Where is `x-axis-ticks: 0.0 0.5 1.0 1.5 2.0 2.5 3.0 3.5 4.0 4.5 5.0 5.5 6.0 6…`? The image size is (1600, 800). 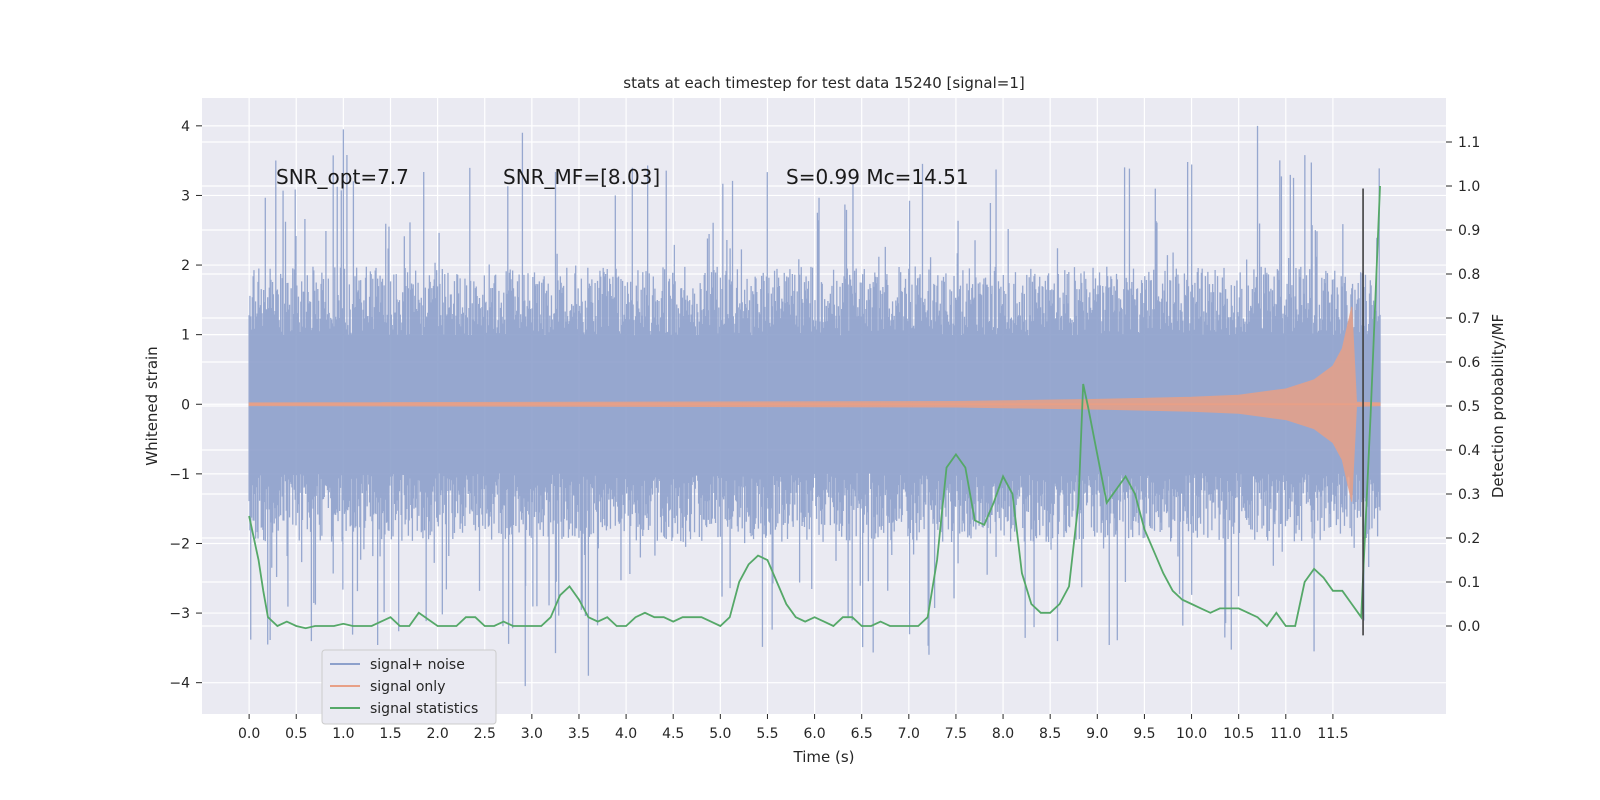 x-axis-ticks: 0.0 0.5 1.0 1.5 2.0 2.5 3.0 3.5 4.0 4.5 5.0 5.5 6.0 6… is located at coordinates (793, 728).